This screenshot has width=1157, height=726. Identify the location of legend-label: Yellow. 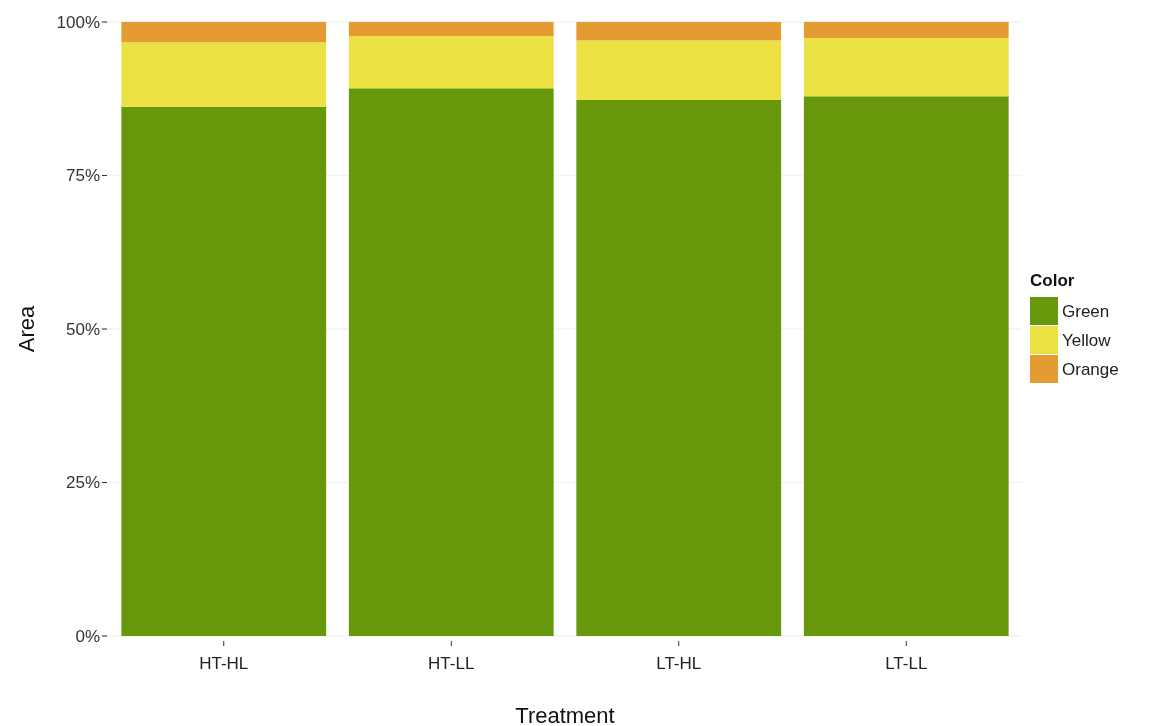
(1087, 340).